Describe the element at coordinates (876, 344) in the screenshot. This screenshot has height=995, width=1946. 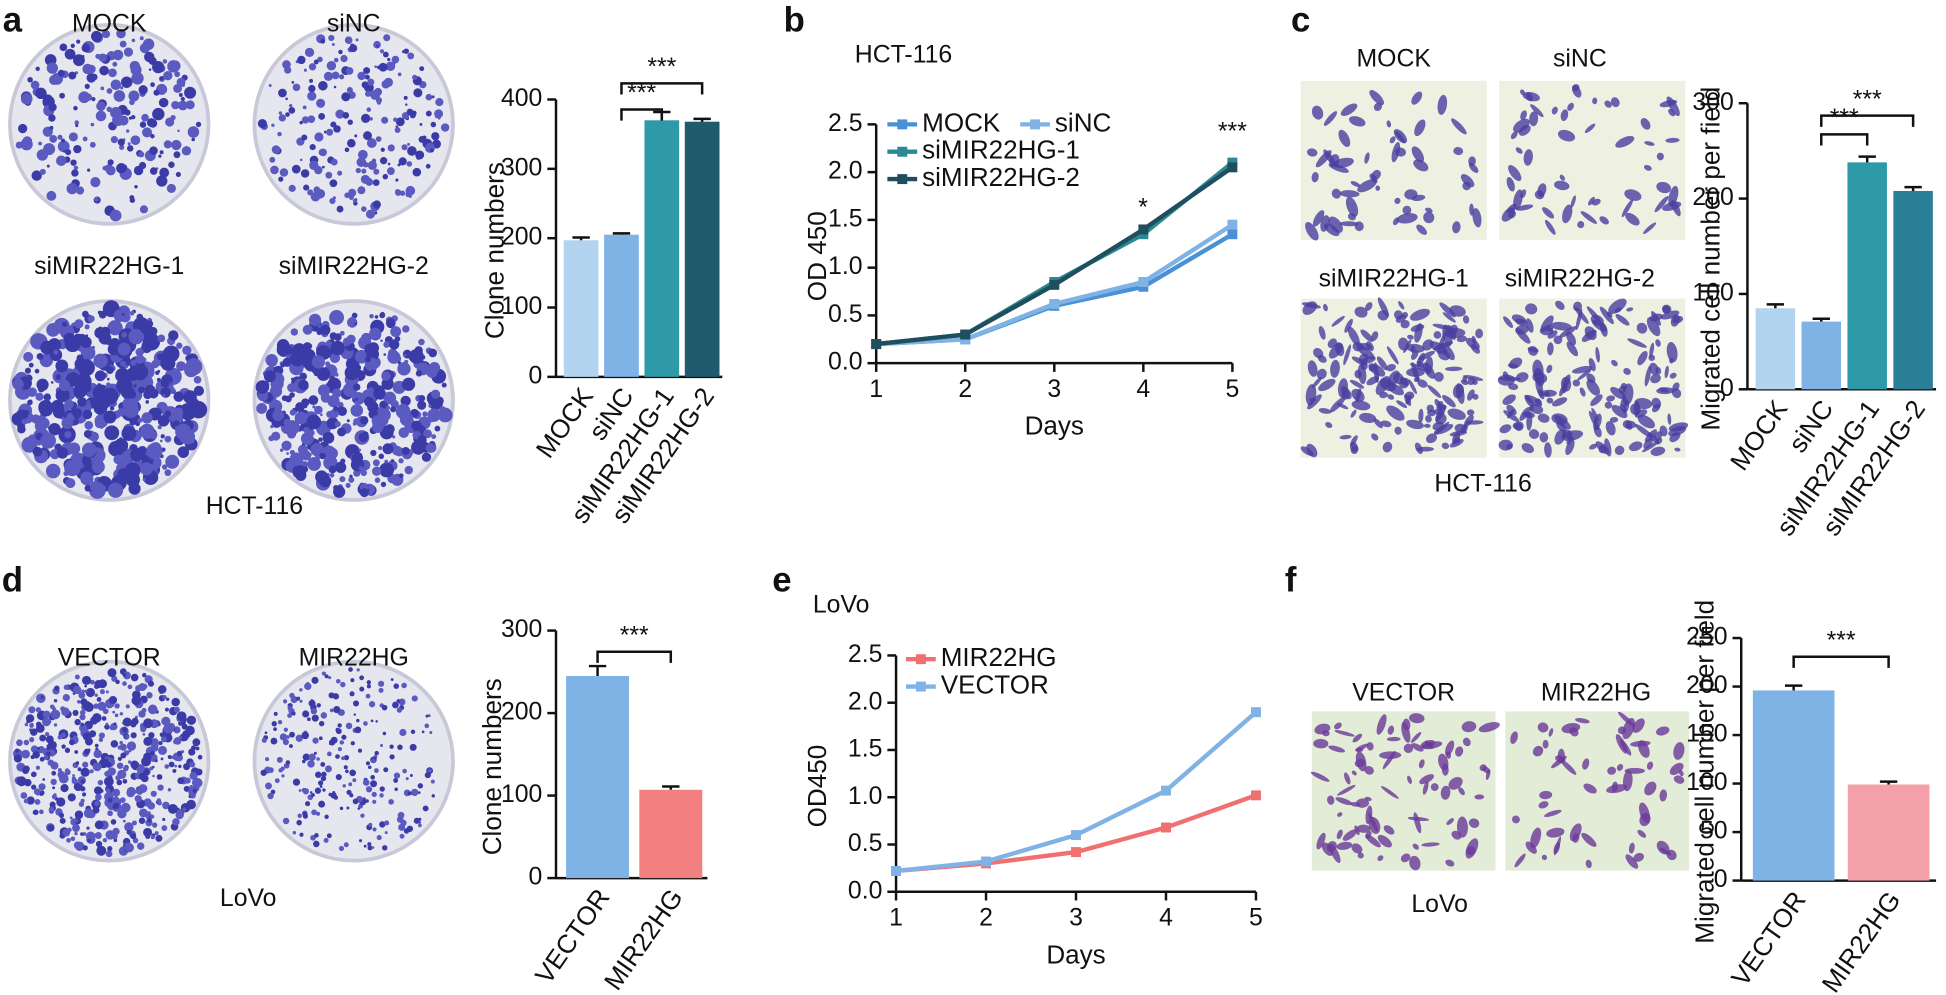
I see `data-point` at that location.